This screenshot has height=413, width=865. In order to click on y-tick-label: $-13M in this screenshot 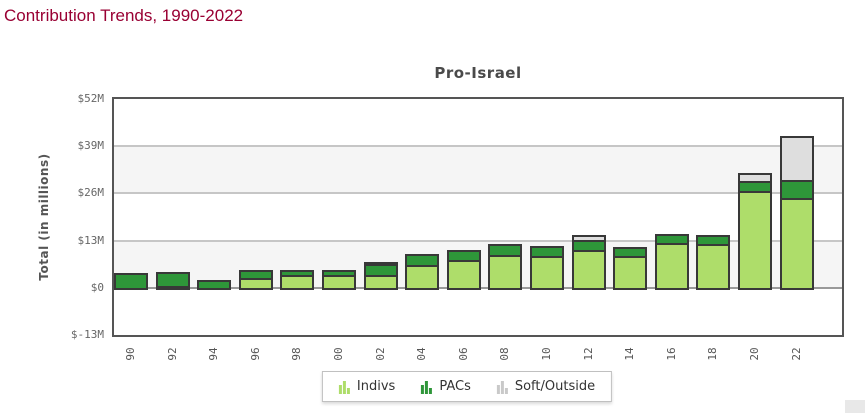, I will do `click(87, 334)`.